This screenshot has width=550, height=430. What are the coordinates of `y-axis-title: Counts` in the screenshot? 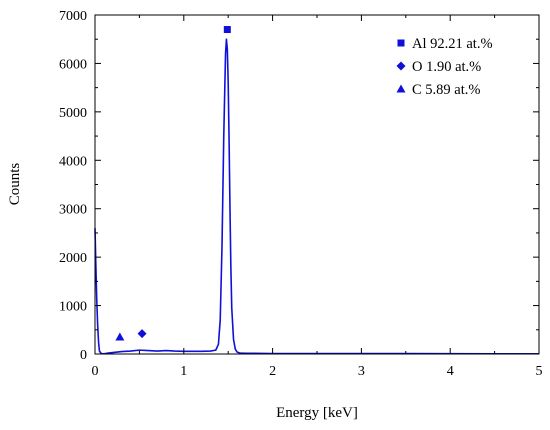 It's located at (15, 184).